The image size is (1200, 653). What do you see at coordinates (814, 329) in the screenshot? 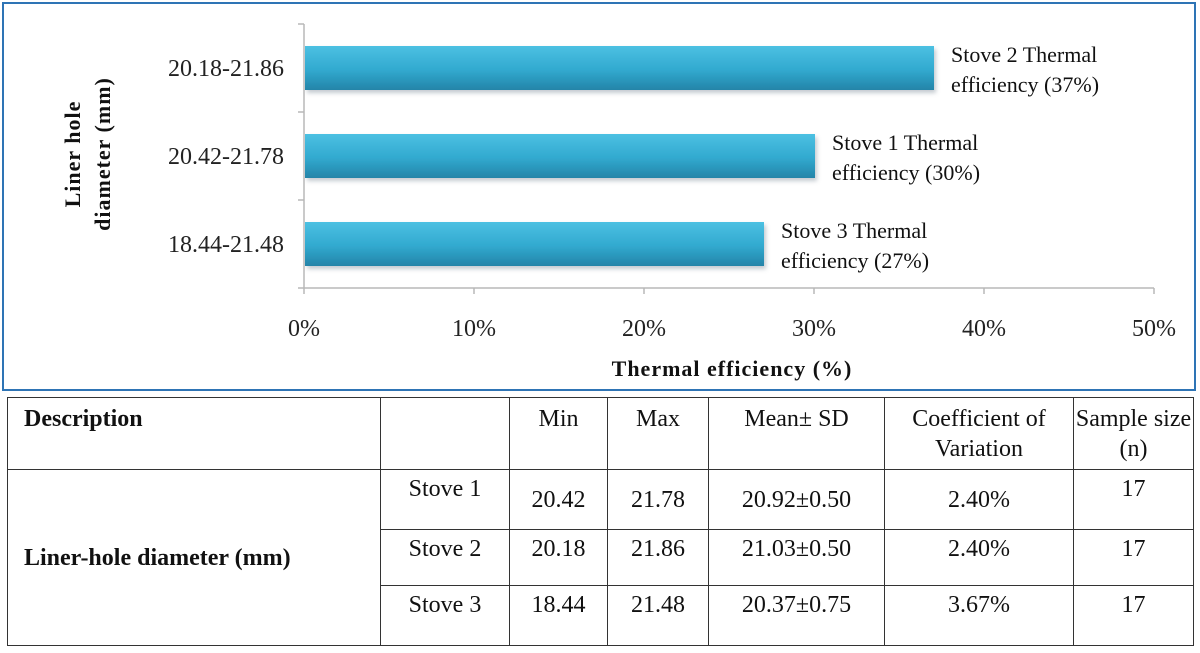
I see `x-tick-label: 30%` at bounding box center [814, 329].